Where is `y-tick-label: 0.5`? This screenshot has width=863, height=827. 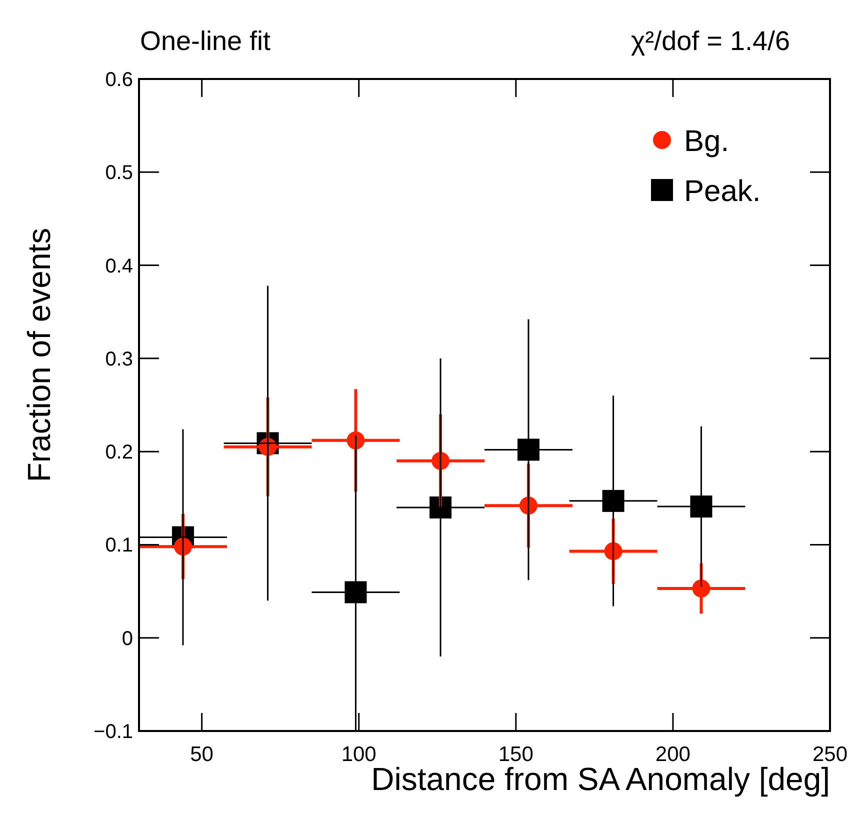
y-tick-label: 0.5 is located at coordinates (119, 173).